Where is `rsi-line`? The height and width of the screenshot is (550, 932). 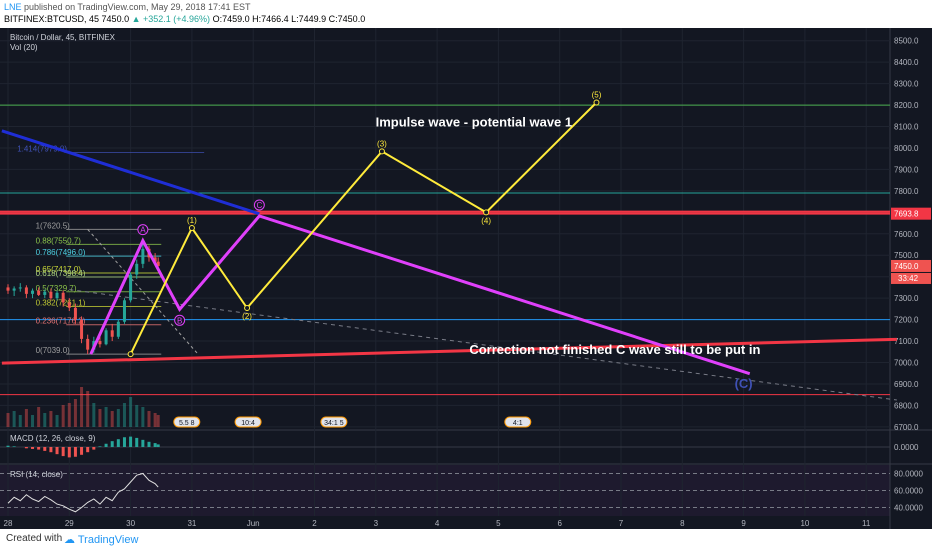
rsi-line is located at coordinates (83, 492).